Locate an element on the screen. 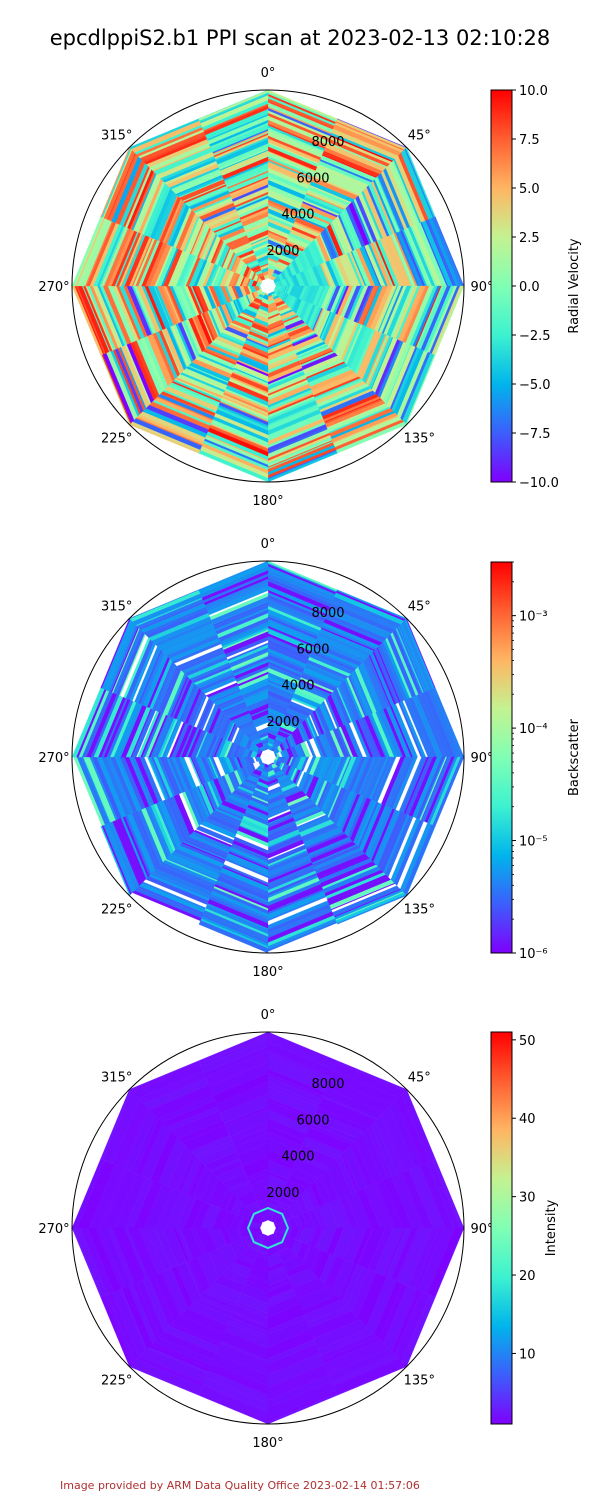  colorbar-label: Radial Velocity is located at coordinates (574, 286).